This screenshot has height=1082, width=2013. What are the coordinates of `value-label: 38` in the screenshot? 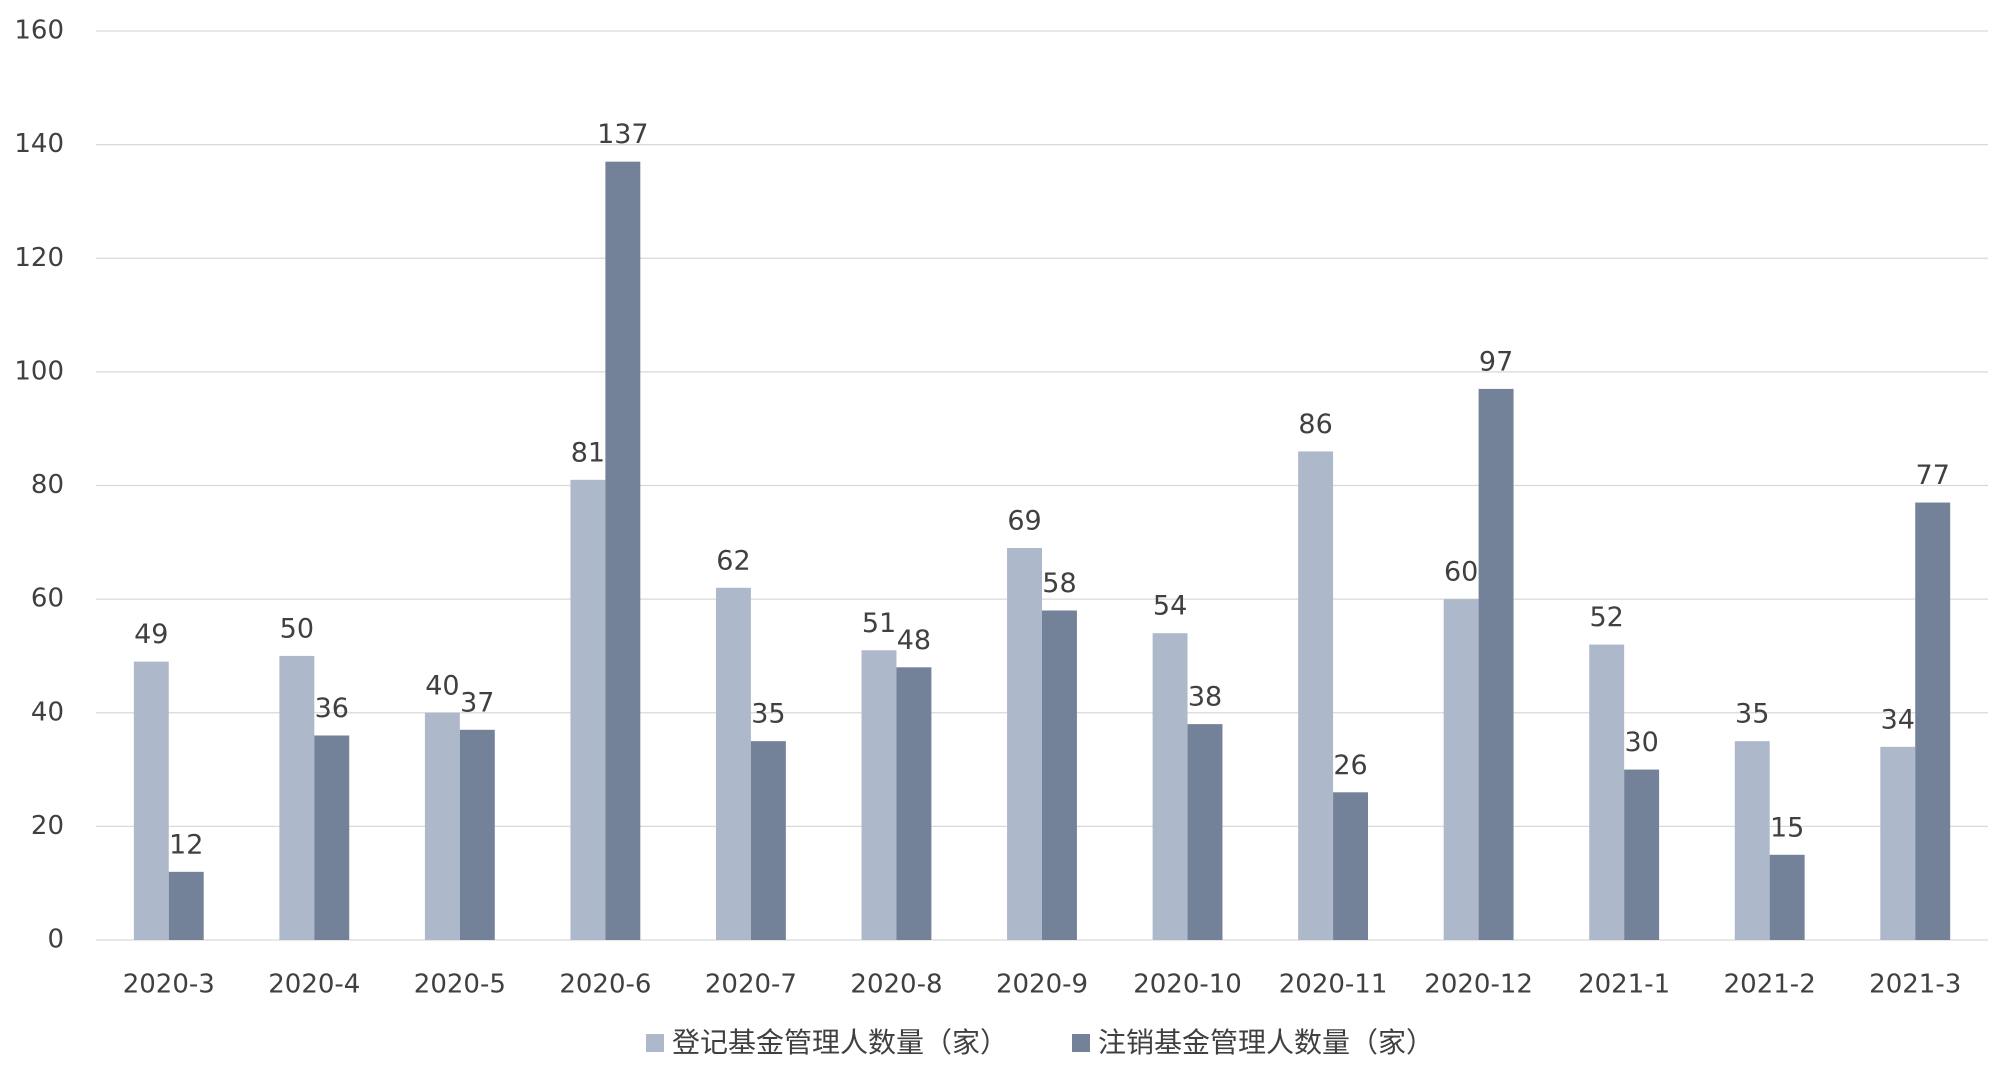 It's located at (1205, 697).